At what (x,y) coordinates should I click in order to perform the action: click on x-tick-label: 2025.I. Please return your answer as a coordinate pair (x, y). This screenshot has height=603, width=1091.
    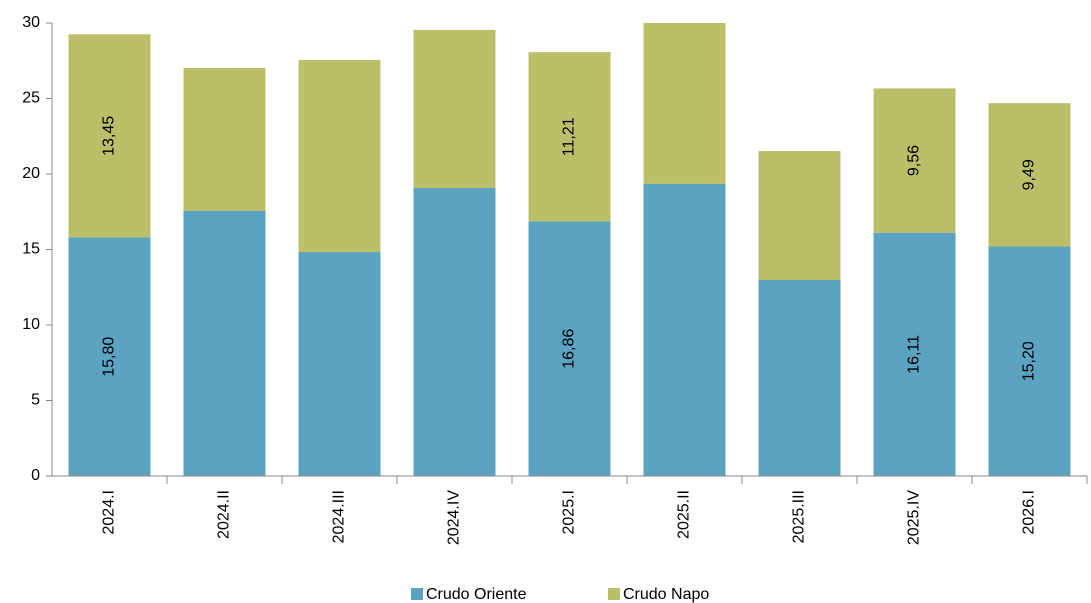
    Looking at the image, I should click on (569, 512).